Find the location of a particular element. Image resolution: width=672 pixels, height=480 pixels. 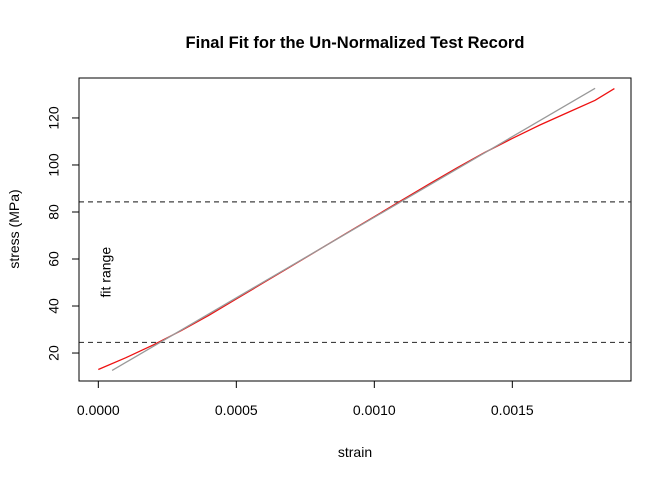

annotations: fit range is located at coordinates (105, 272).